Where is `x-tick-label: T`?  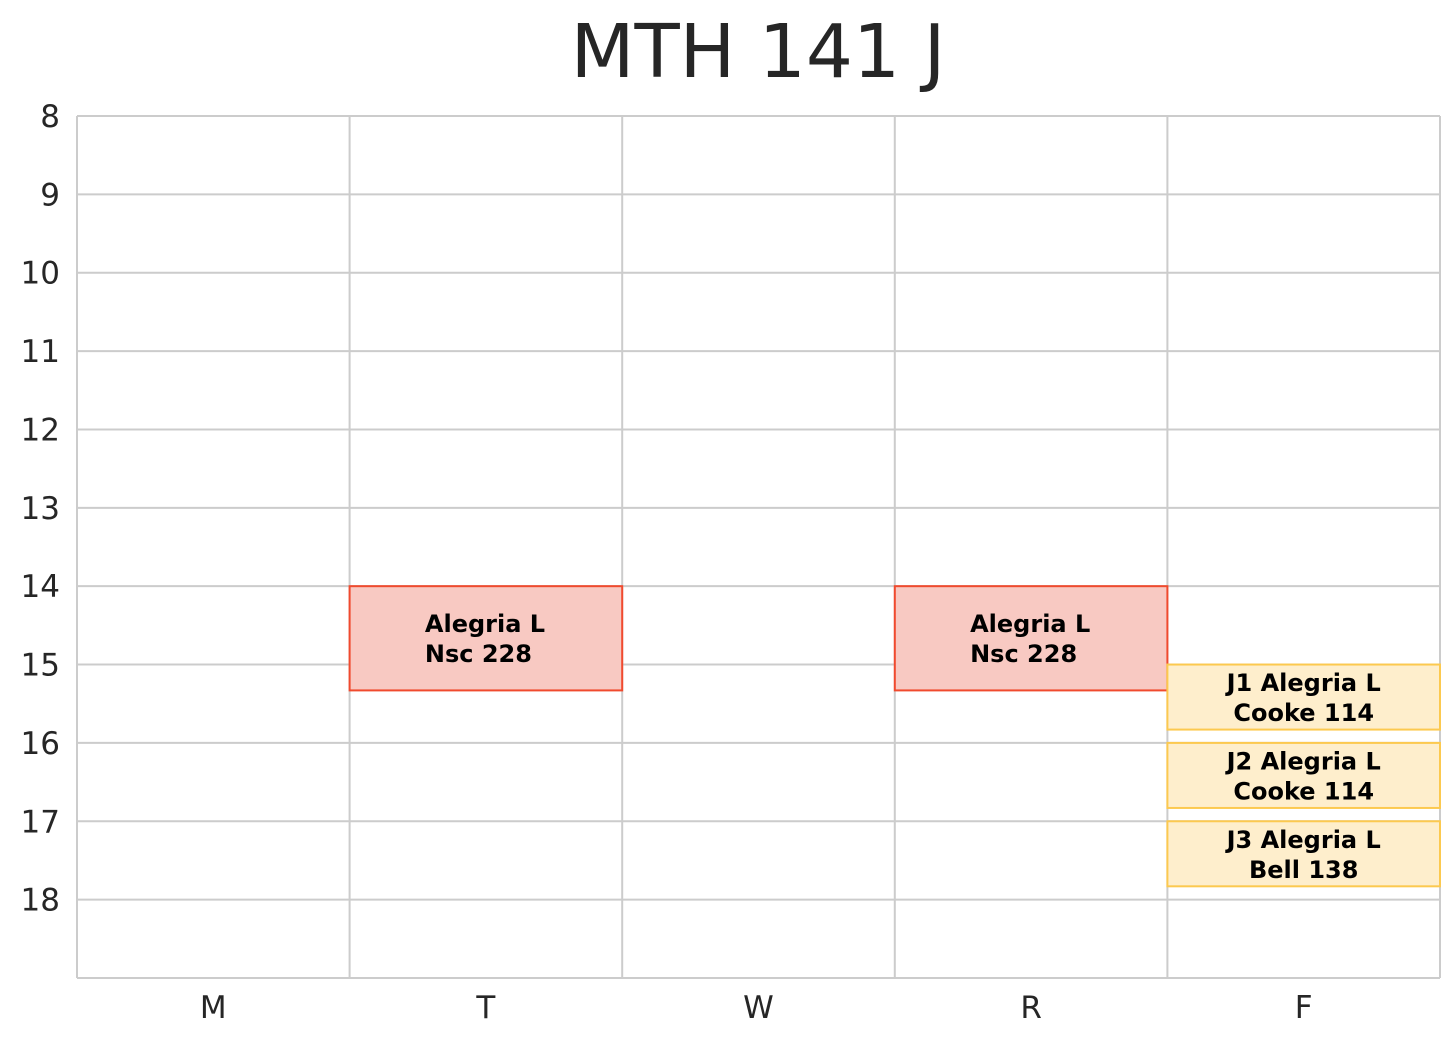 x-tick-label: T is located at coordinates (485, 1008).